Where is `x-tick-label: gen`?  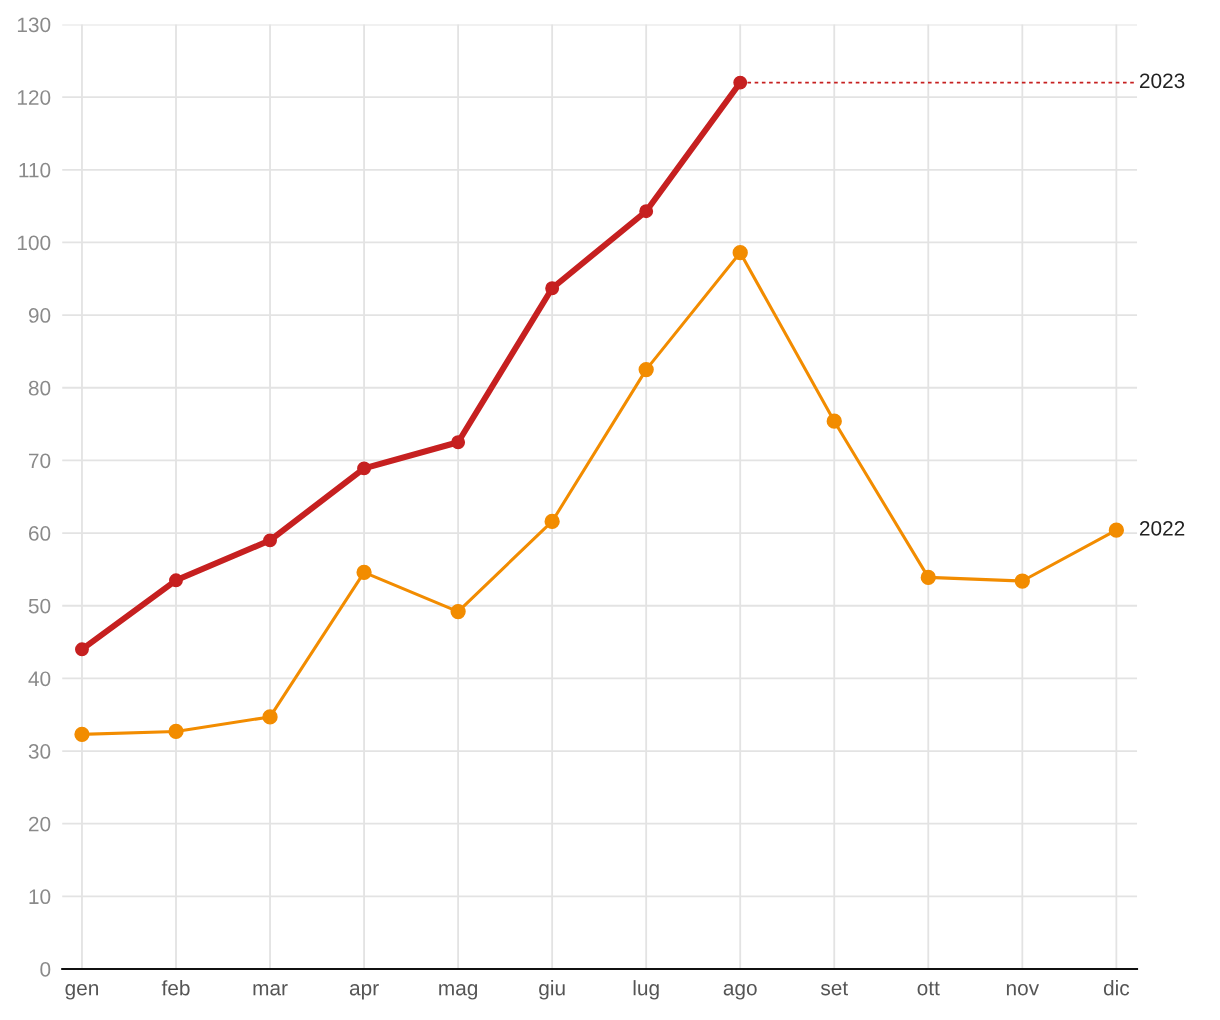 x-tick-label: gen is located at coordinates (81, 992).